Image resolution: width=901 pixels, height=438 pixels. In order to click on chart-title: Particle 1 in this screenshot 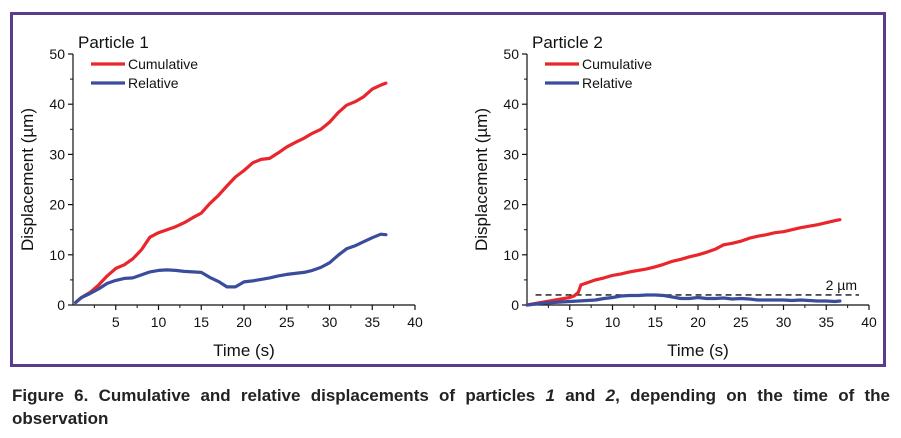, I will do `click(113, 42)`.